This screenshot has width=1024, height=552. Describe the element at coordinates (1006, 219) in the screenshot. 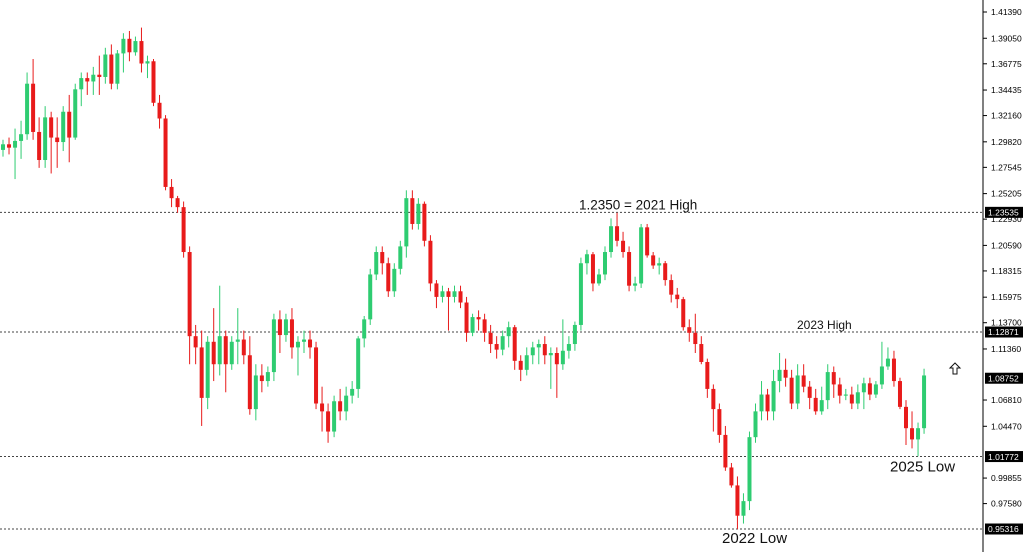

I see `y-tick-label: 1.22930` at that location.